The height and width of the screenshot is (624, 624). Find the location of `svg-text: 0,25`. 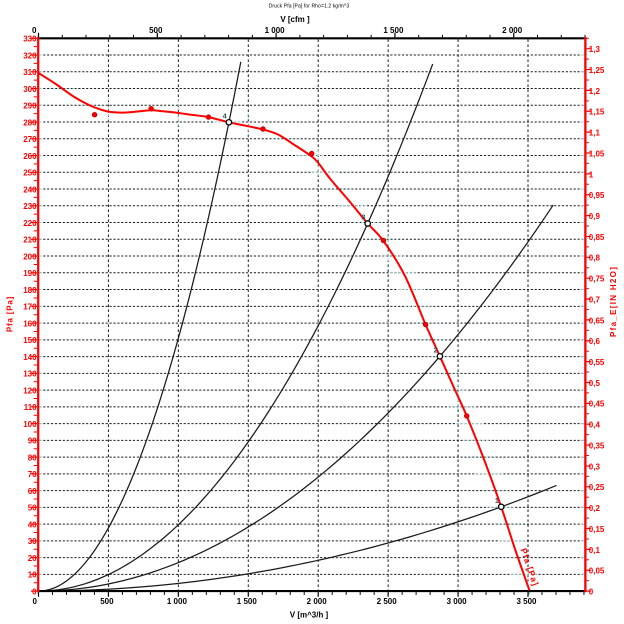

svg-text: 0,25 is located at coordinates (597, 487).